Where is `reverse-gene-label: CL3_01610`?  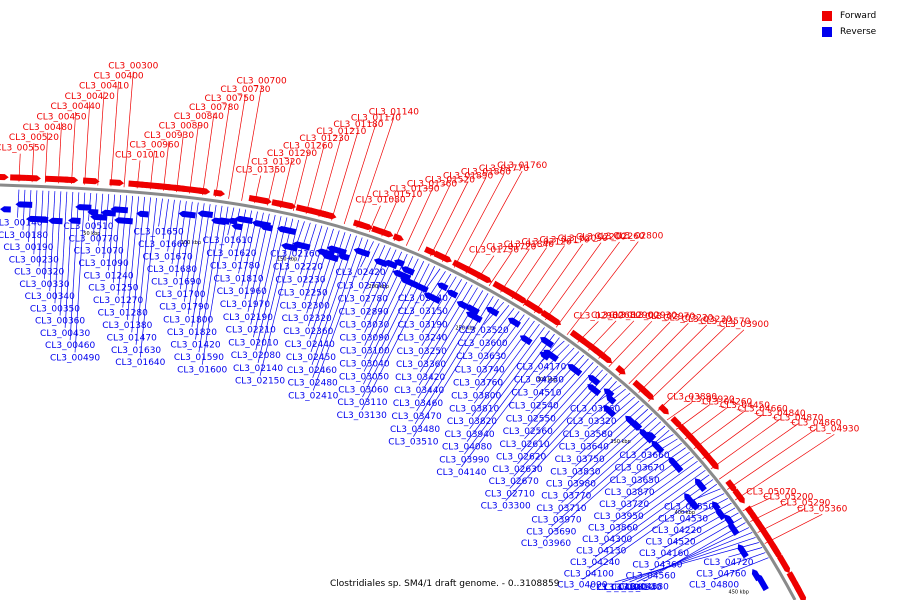 reverse-gene-label: CL3_01610 is located at coordinates (228, 241).